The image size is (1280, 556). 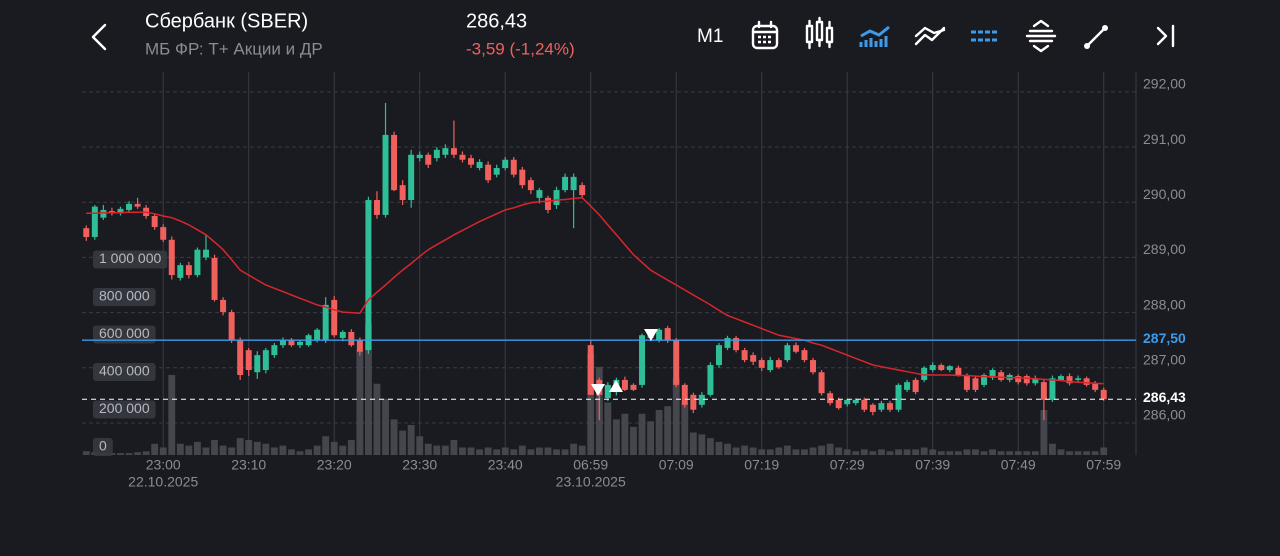 I want to click on y-tick-label: 286,00, so click(x=1164, y=415).